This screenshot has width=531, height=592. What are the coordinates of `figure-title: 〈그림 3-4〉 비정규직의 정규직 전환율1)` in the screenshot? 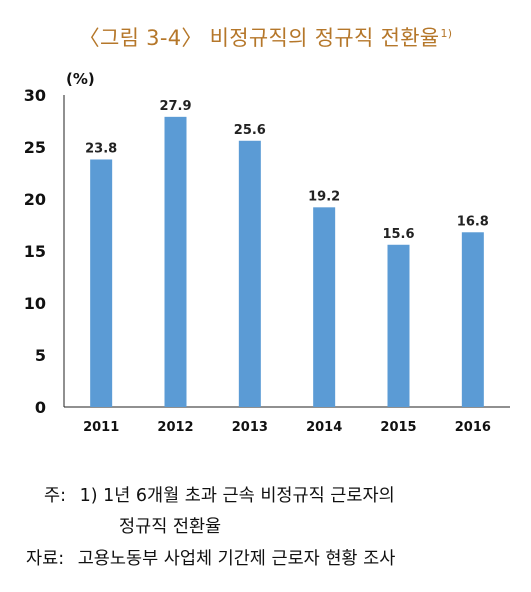 It's located at (265, 37).